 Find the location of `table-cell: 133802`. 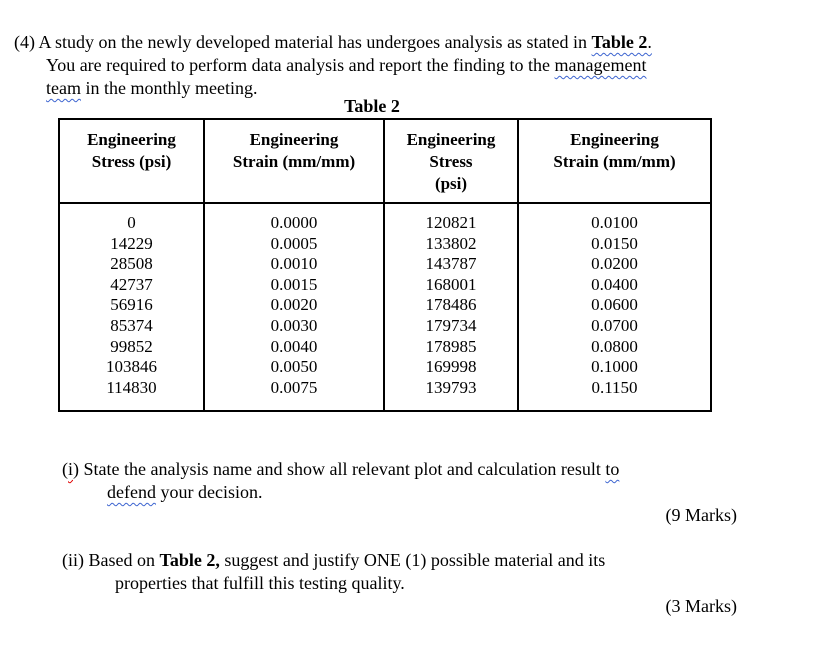

table-cell: 133802 is located at coordinates (451, 244).